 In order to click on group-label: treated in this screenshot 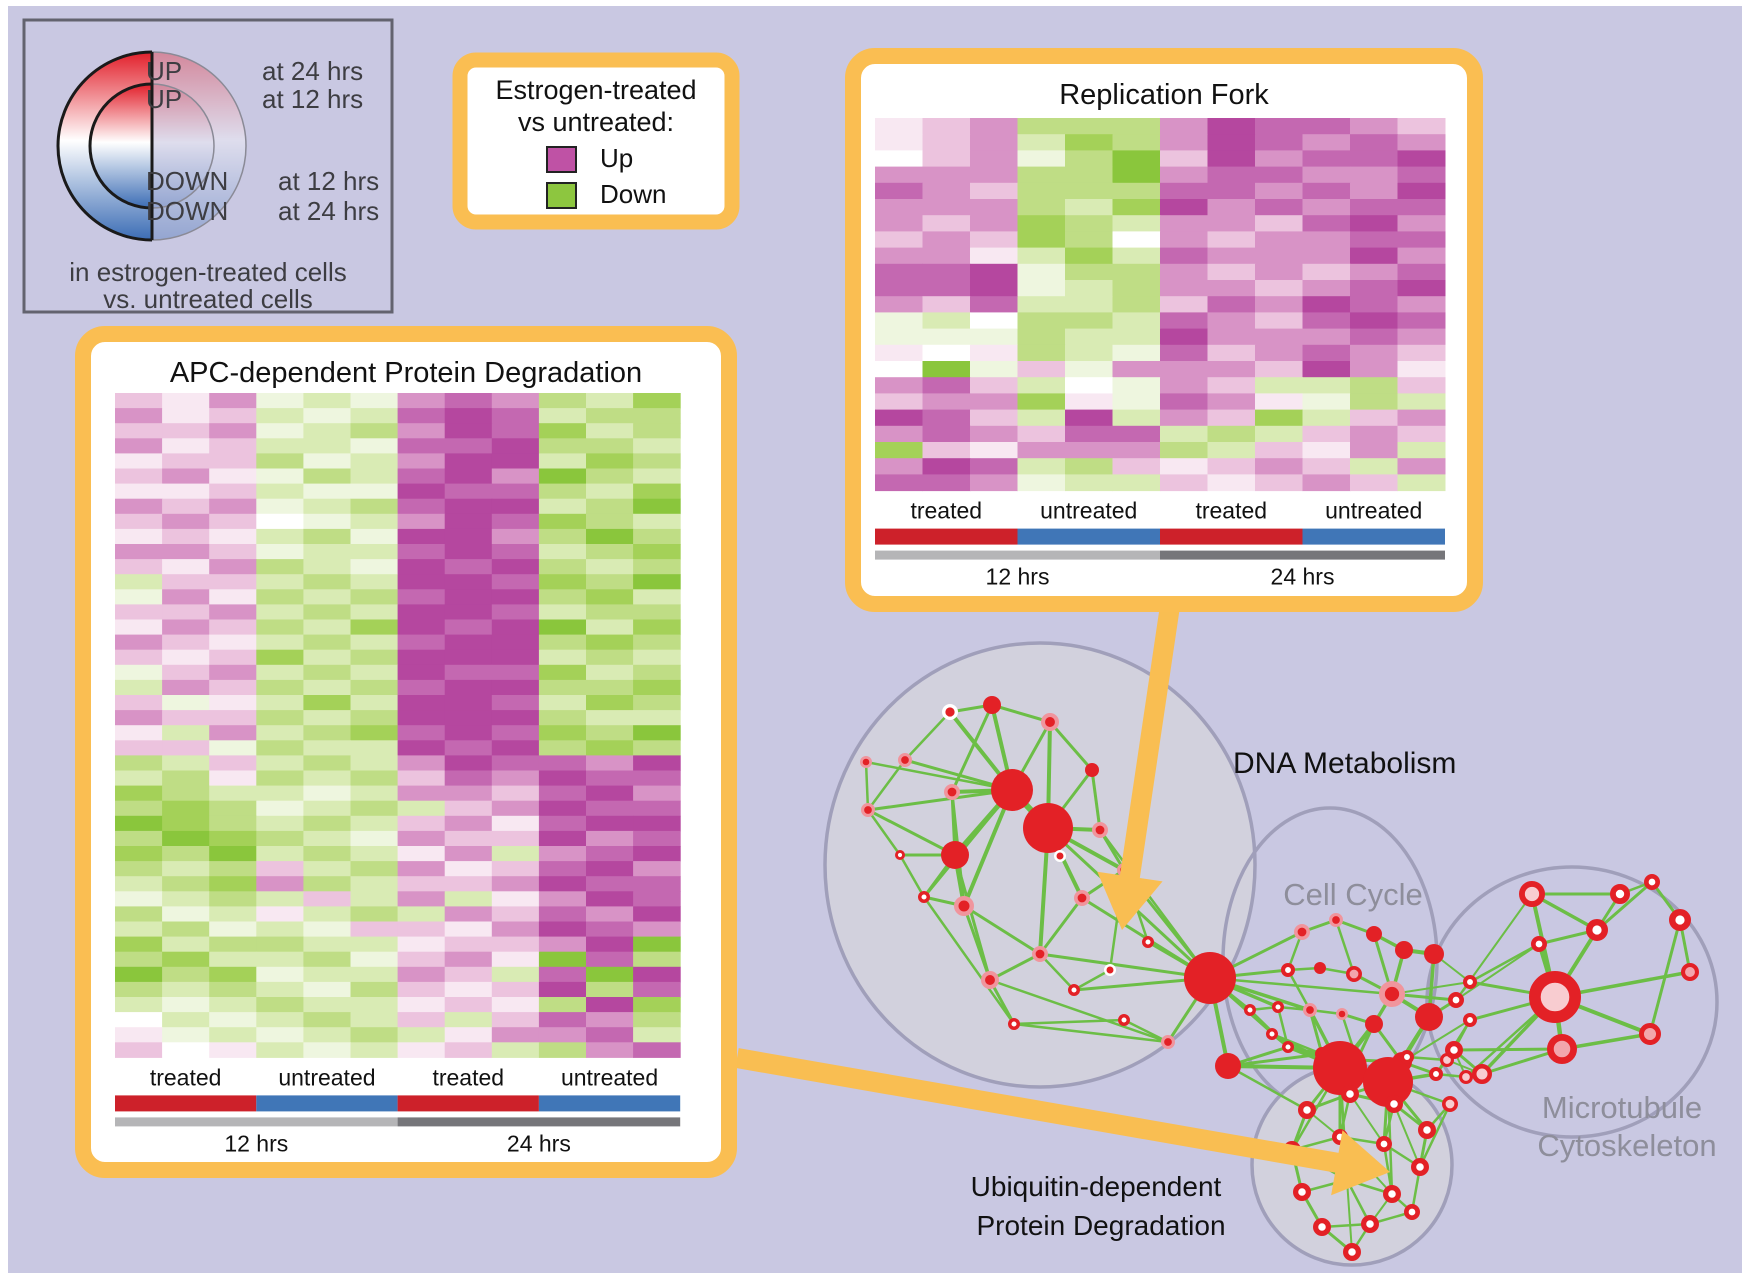, I will do `click(946, 511)`.